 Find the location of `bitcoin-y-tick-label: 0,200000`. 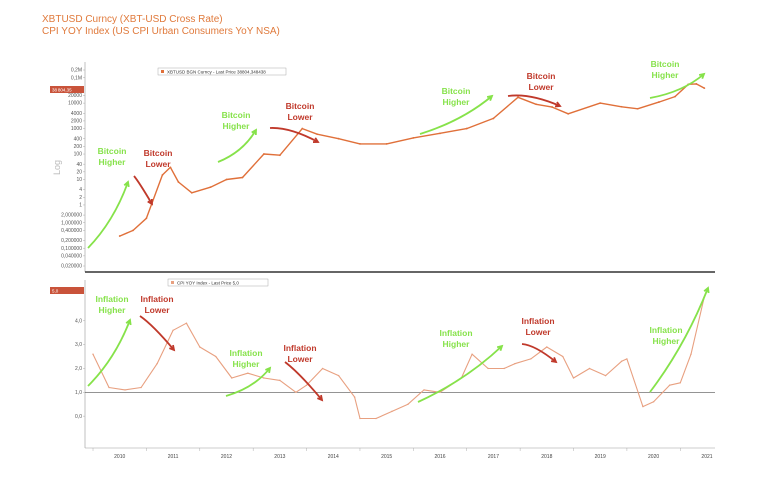

bitcoin-y-tick-label: 0,200000 is located at coordinates (71, 241).